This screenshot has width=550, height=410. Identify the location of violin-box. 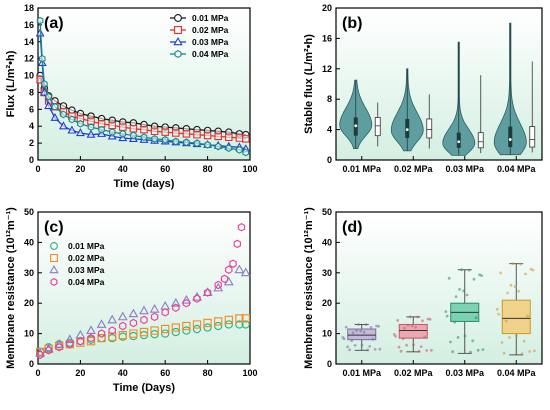
(510, 137).